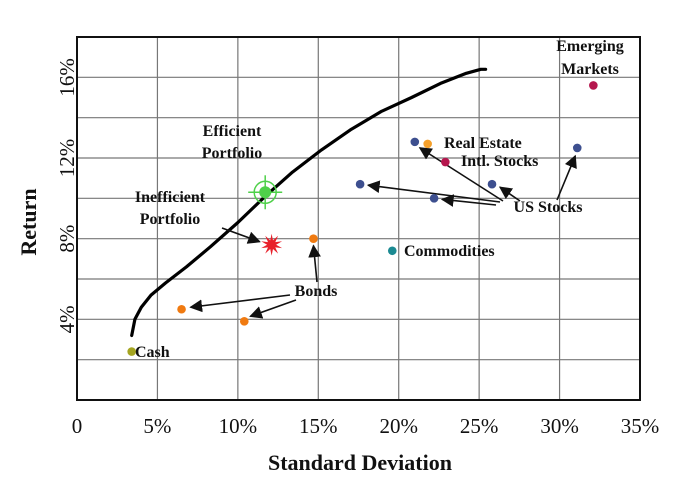 This screenshot has width=680, height=479. What do you see at coordinates (427, 144) in the screenshot?
I see `point-real-estate` at bounding box center [427, 144].